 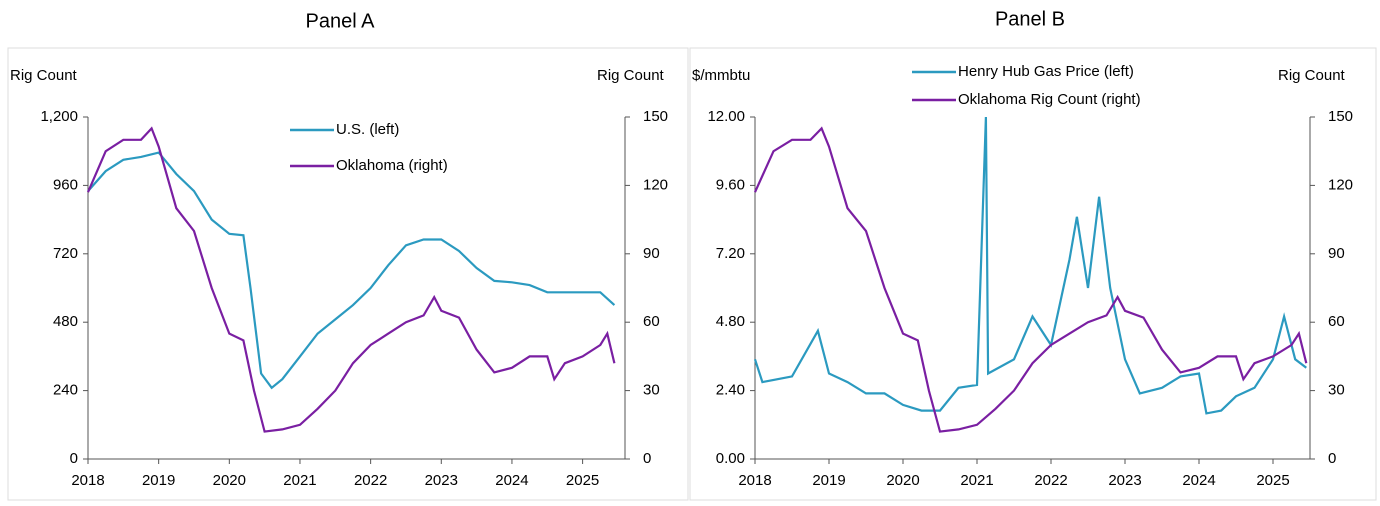 What do you see at coordinates (65, 390) in the screenshot?
I see `y-tick-label: 240` at bounding box center [65, 390].